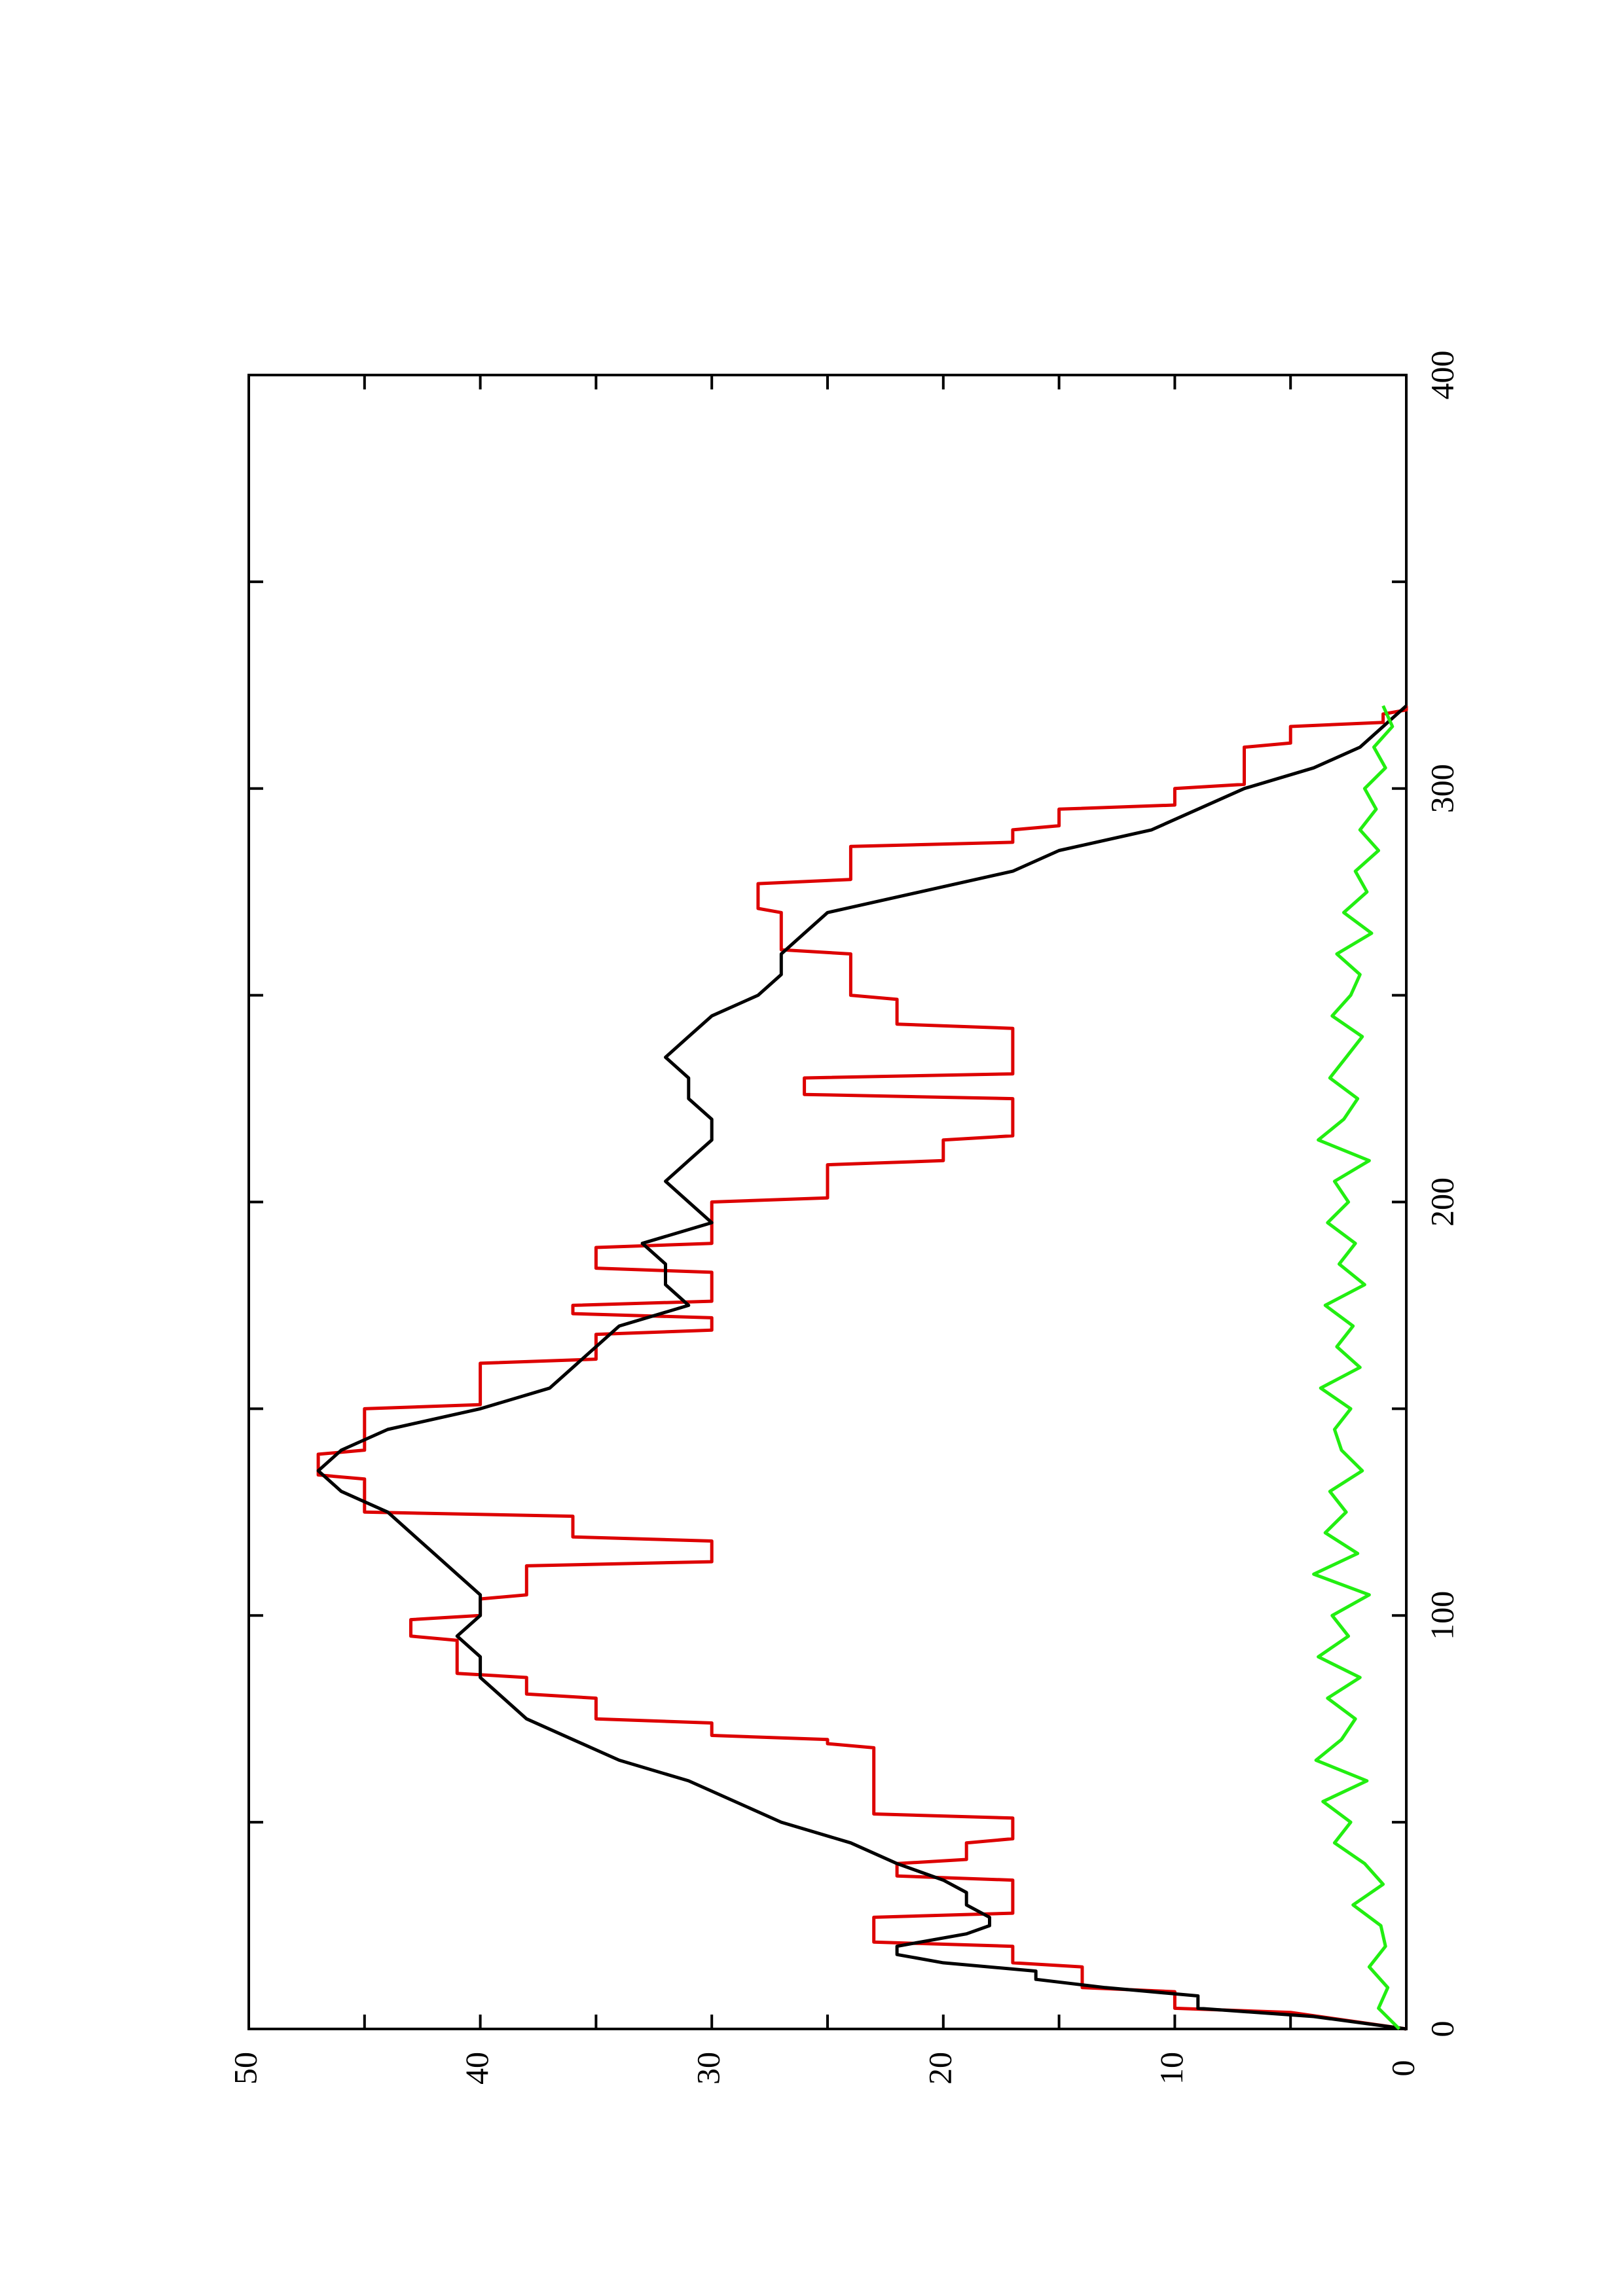  I want to click on y-tick-label: 20, so click(939, 2068).